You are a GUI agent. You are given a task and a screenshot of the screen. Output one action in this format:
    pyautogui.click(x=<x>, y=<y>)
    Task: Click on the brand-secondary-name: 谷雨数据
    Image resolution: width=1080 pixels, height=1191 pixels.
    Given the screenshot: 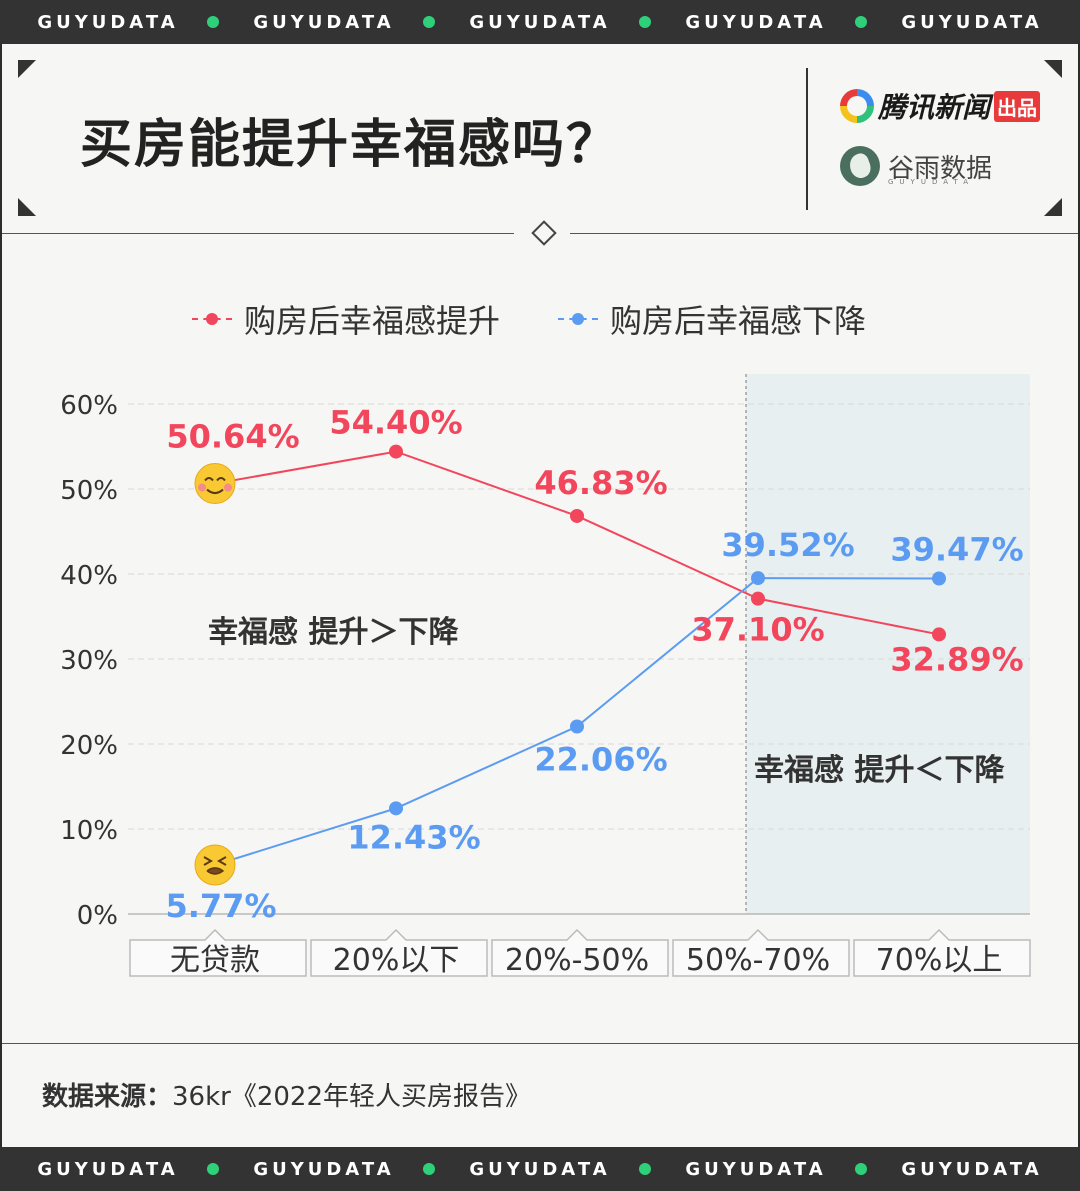 What is the action you would take?
    pyautogui.click(x=940, y=168)
    